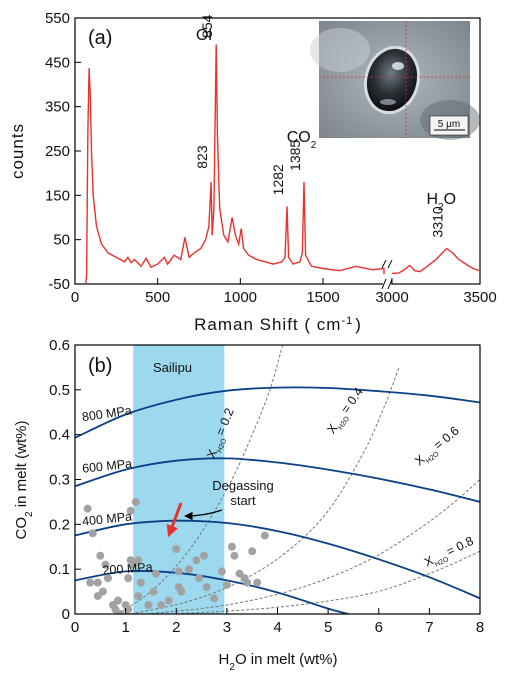 This screenshot has height=674, width=506. What do you see at coordinates (59, 524) in the screenshot?
I see `panel-b-y-tick-label: 0.2` at bounding box center [59, 524].